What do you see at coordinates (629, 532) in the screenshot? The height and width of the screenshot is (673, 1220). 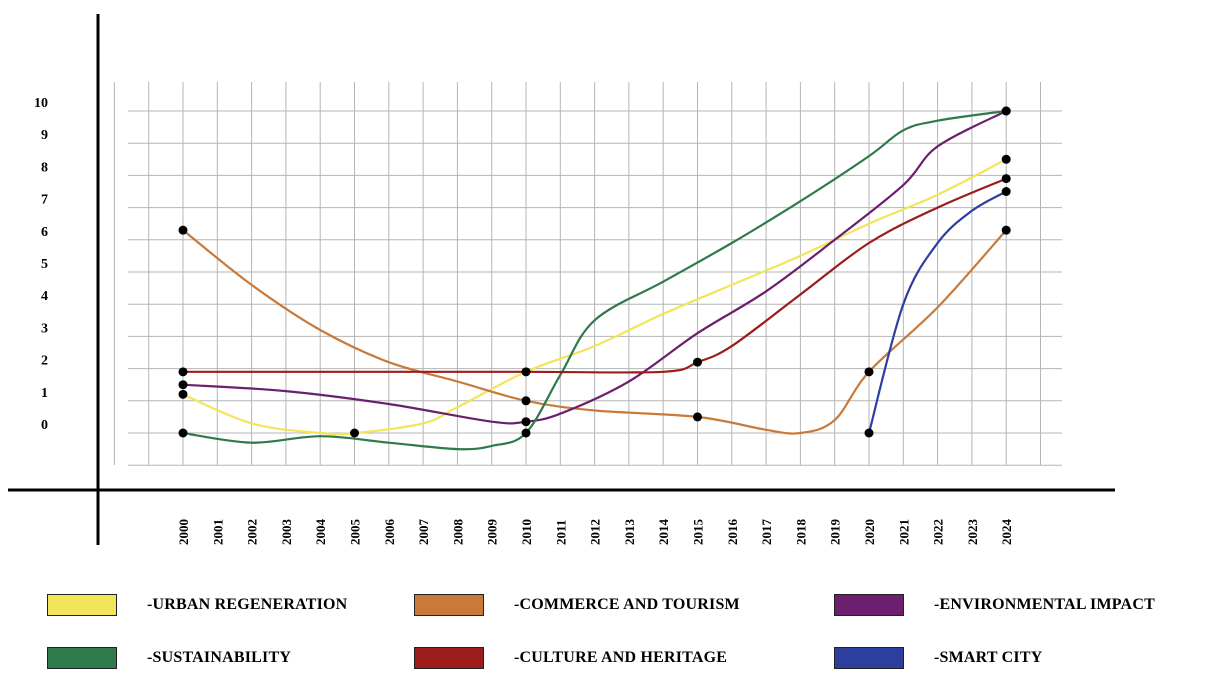 I see `x-tick-label: 2013` at bounding box center [629, 532].